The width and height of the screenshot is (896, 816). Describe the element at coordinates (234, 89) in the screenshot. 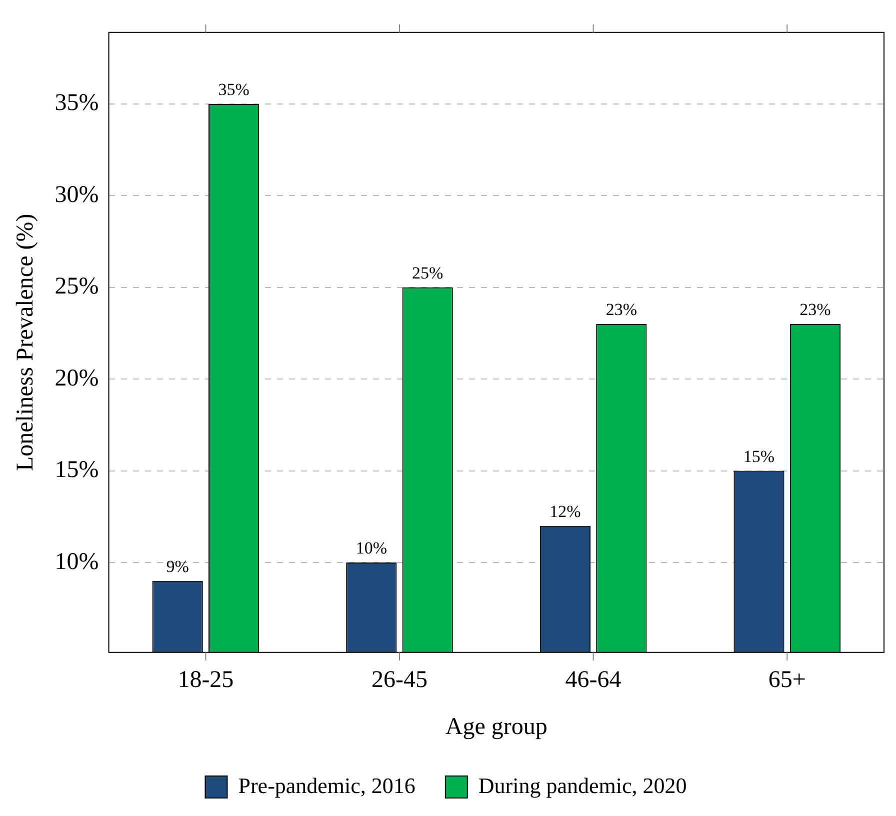

I see `data-label: 35%` at that location.